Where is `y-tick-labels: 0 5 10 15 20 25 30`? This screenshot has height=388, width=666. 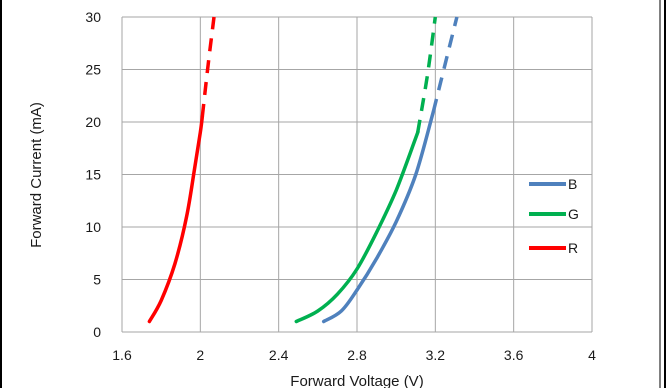
y-tick-labels: 0 5 10 15 20 25 30 is located at coordinates (93, 174).